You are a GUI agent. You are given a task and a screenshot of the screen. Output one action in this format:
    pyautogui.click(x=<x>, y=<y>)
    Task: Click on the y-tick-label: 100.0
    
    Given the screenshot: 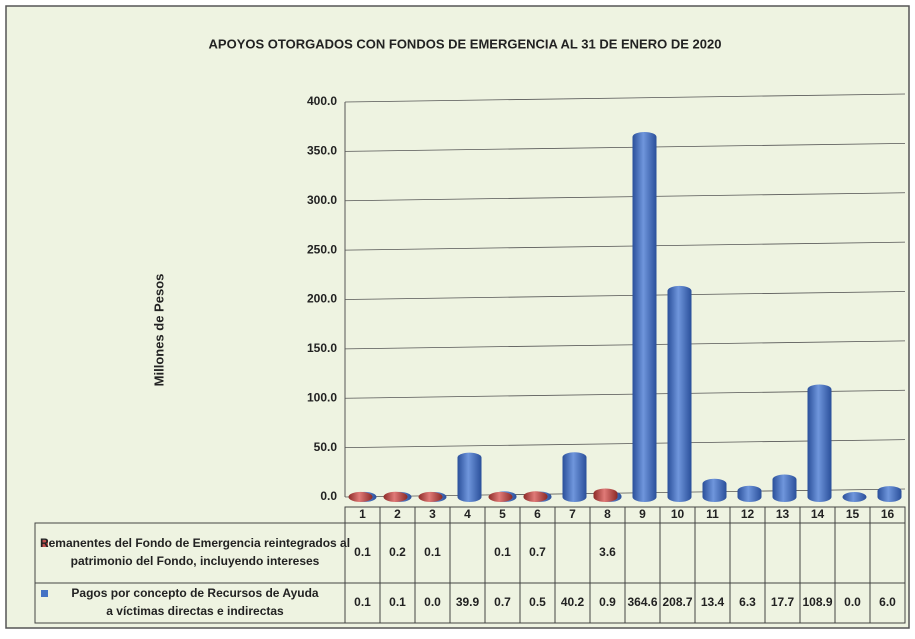 What is the action you would take?
    pyautogui.click(x=322, y=397)
    